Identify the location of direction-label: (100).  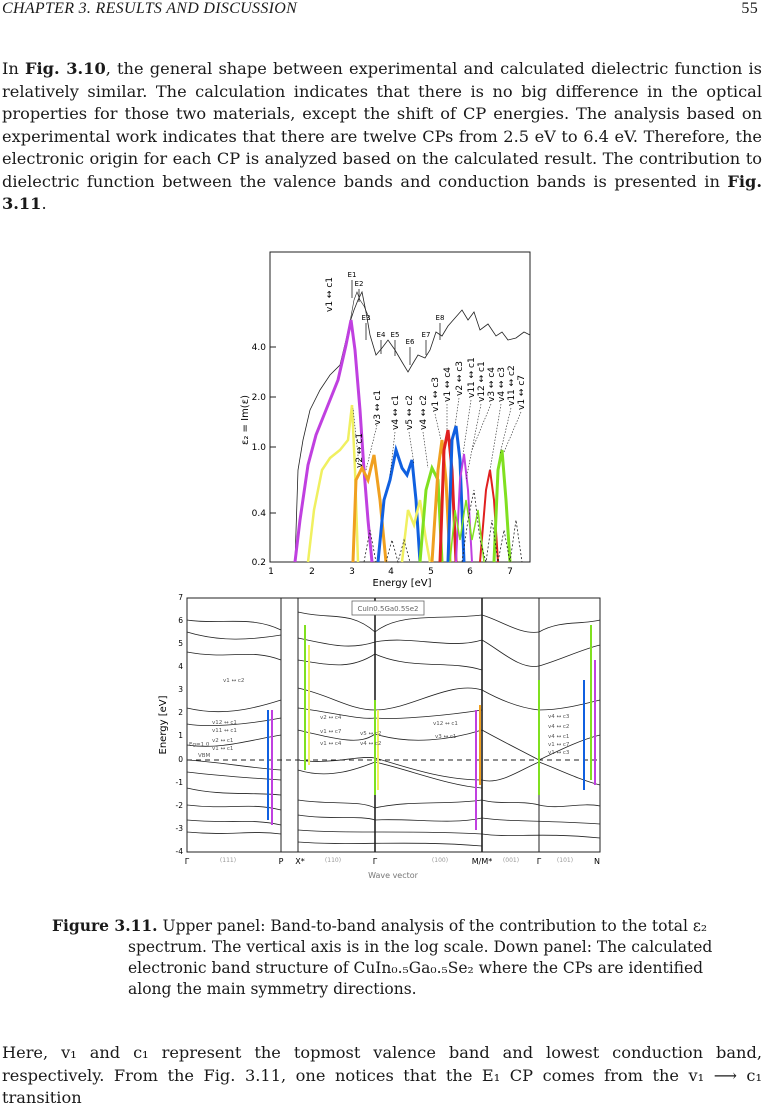
(440, 860).